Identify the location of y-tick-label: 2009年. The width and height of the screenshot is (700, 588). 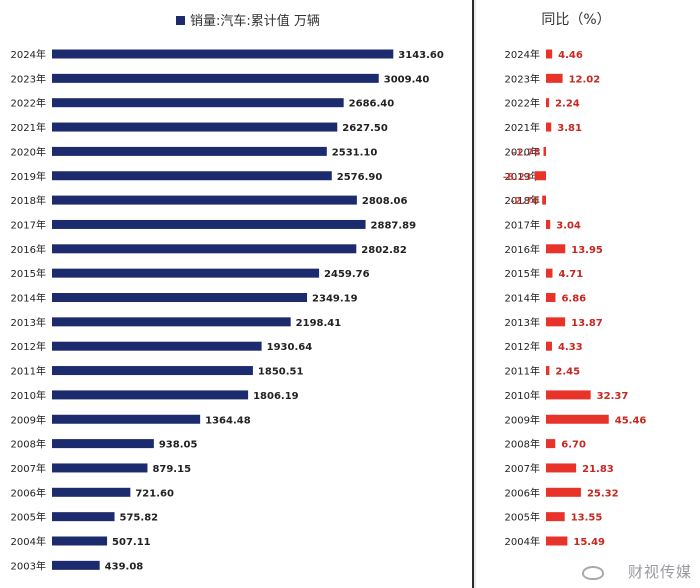
(522, 419).